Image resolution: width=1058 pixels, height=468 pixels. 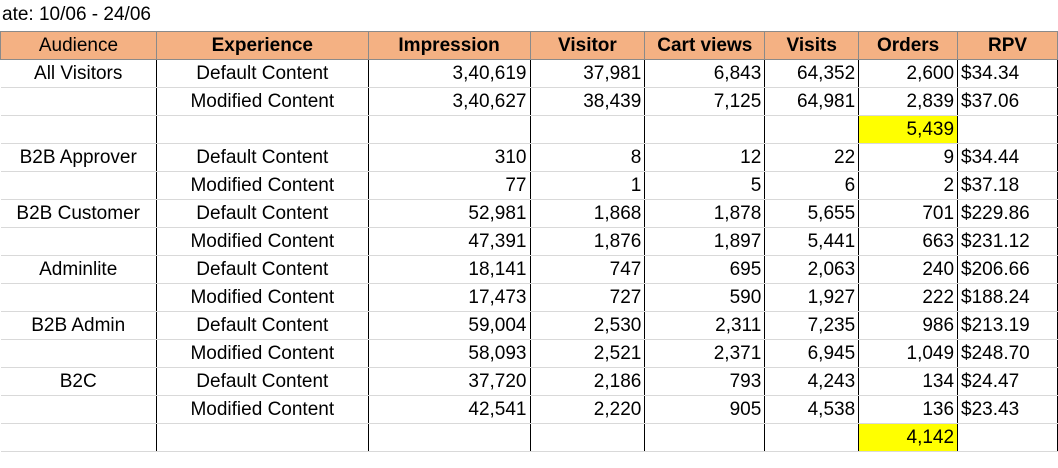 What do you see at coordinates (908, 297) in the screenshot?
I see `orders-cell: 222` at bounding box center [908, 297].